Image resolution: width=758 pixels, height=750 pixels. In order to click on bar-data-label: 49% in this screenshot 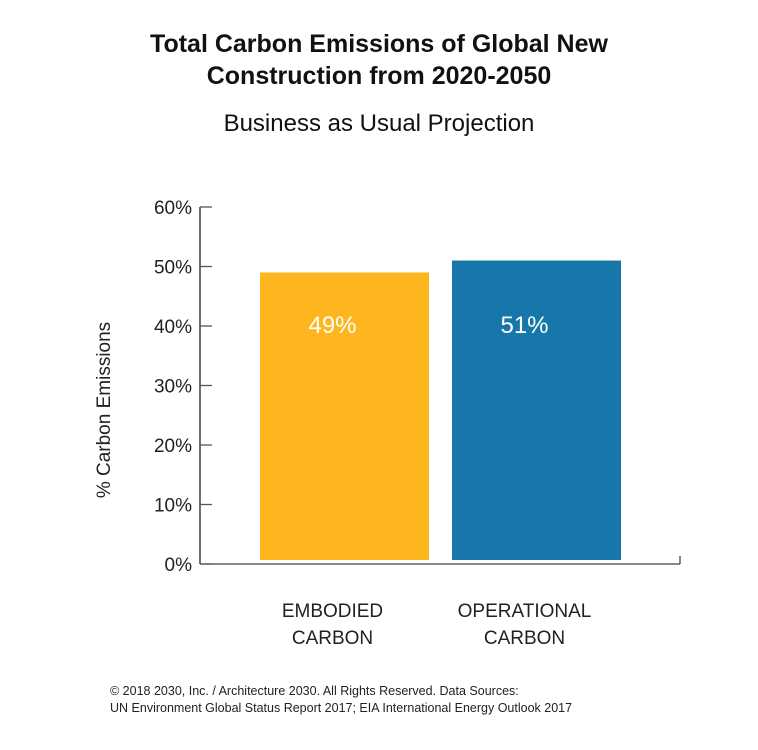, I will do `click(332, 325)`.